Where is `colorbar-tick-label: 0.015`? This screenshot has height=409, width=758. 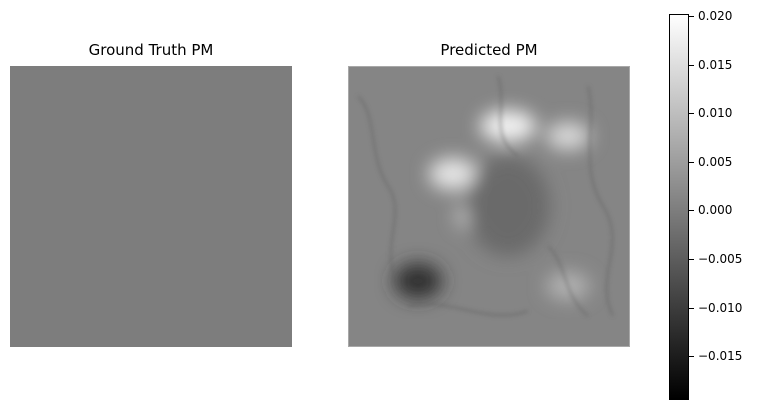
colorbar-tick-label: 0.015 is located at coordinates (715, 65).